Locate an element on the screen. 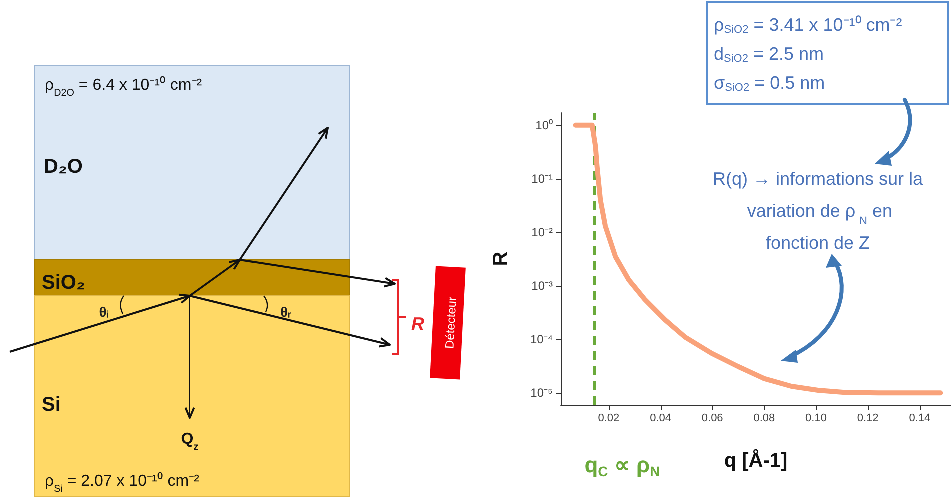 This screenshot has height=498, width=951. y-axis-title: R is located at coordinates (501, 258).